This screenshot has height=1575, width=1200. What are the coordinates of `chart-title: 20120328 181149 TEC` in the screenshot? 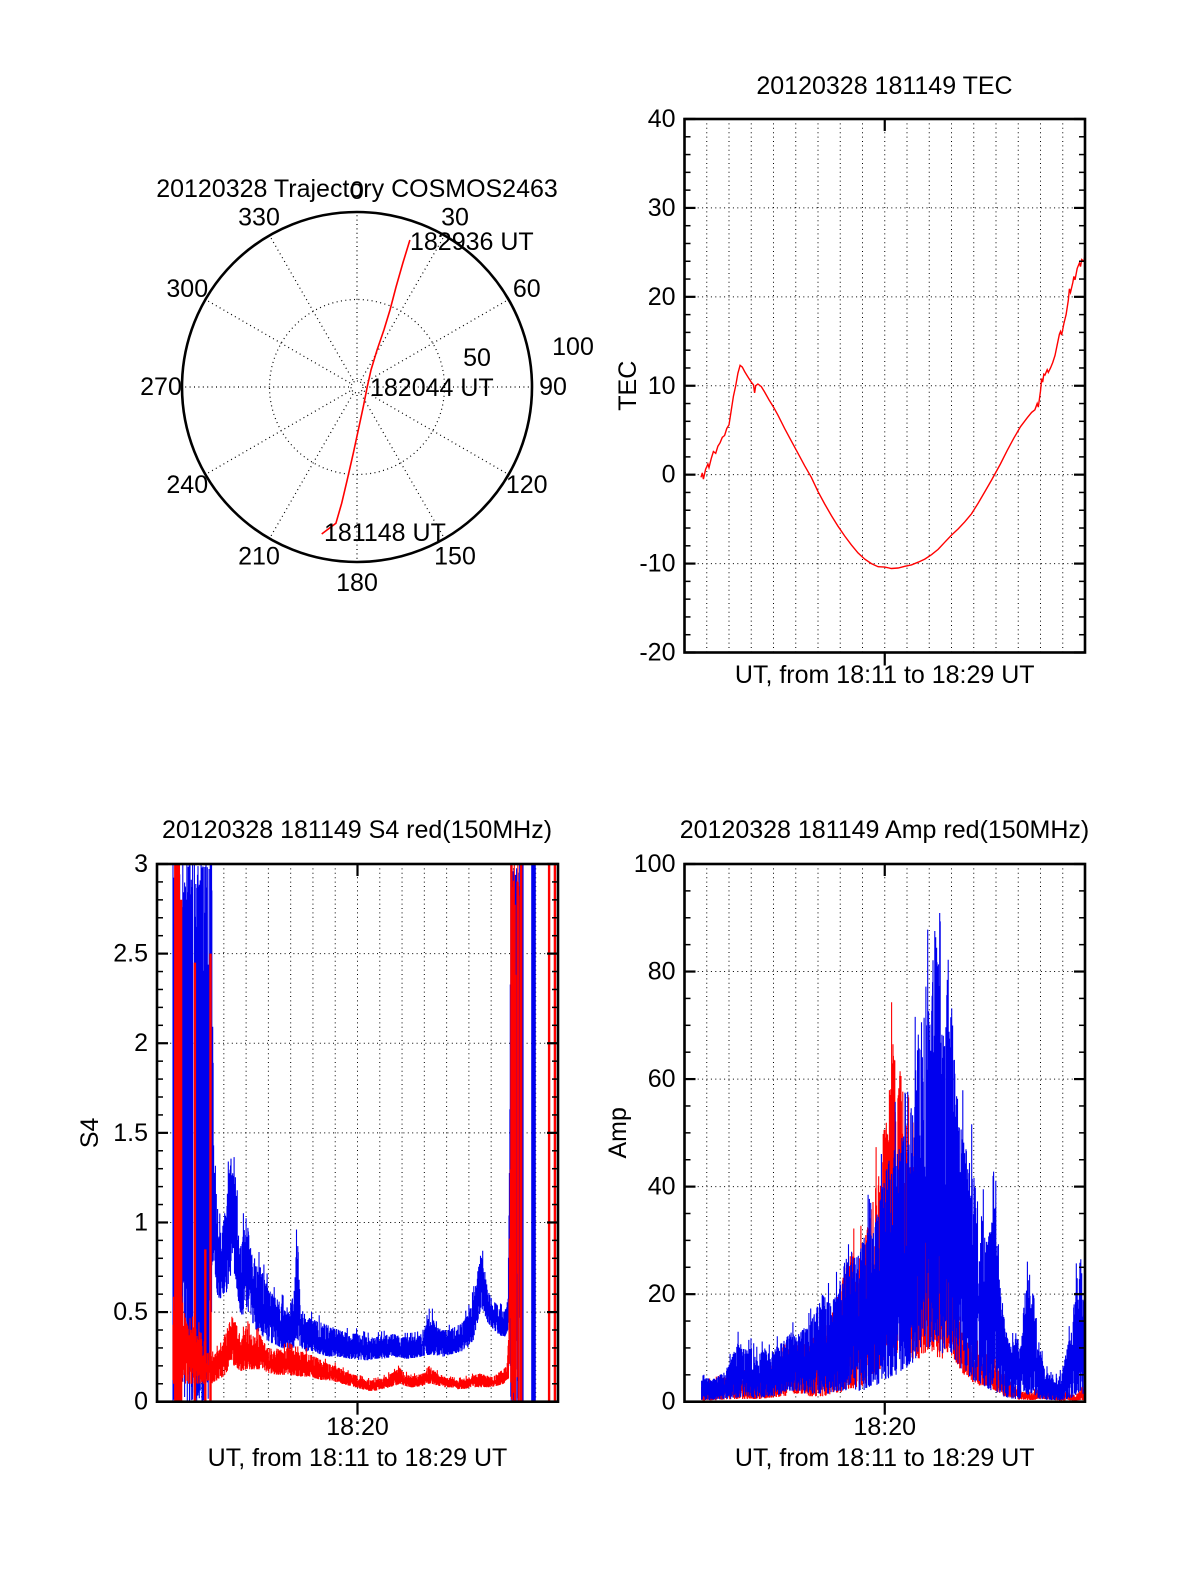 It's located at (884, 86).